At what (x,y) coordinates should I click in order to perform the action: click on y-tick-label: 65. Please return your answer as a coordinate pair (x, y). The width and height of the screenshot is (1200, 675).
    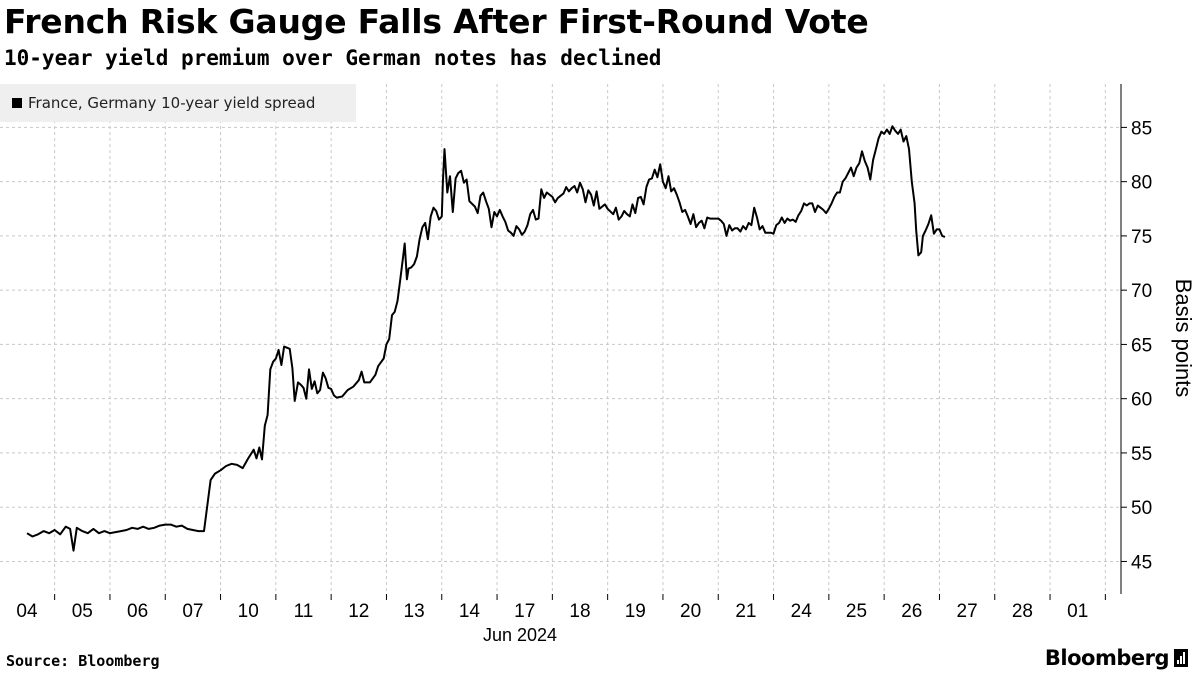
    Looking at the image, I should click on (1141, 345).